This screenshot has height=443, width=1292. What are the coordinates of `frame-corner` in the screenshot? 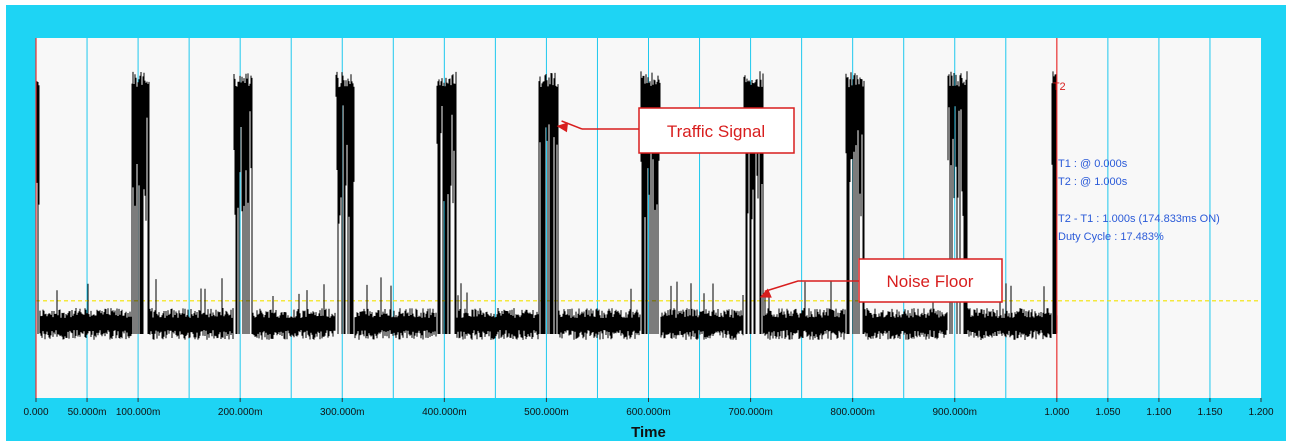 It's located at (30, 2).